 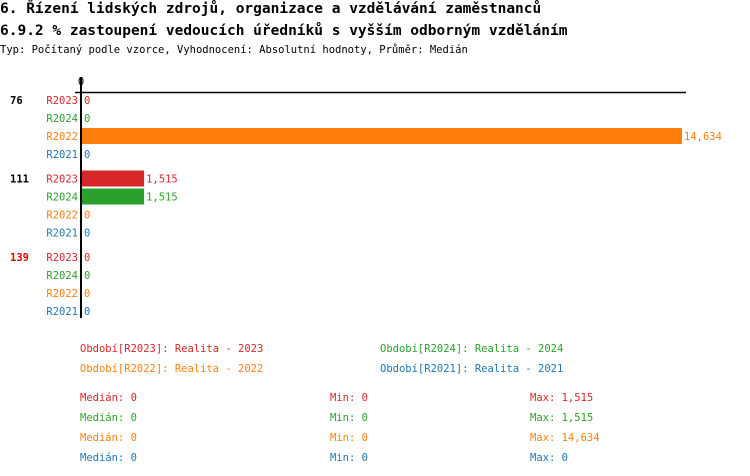 I want to click on value-label: 14,634, so click(x=703, y=137).